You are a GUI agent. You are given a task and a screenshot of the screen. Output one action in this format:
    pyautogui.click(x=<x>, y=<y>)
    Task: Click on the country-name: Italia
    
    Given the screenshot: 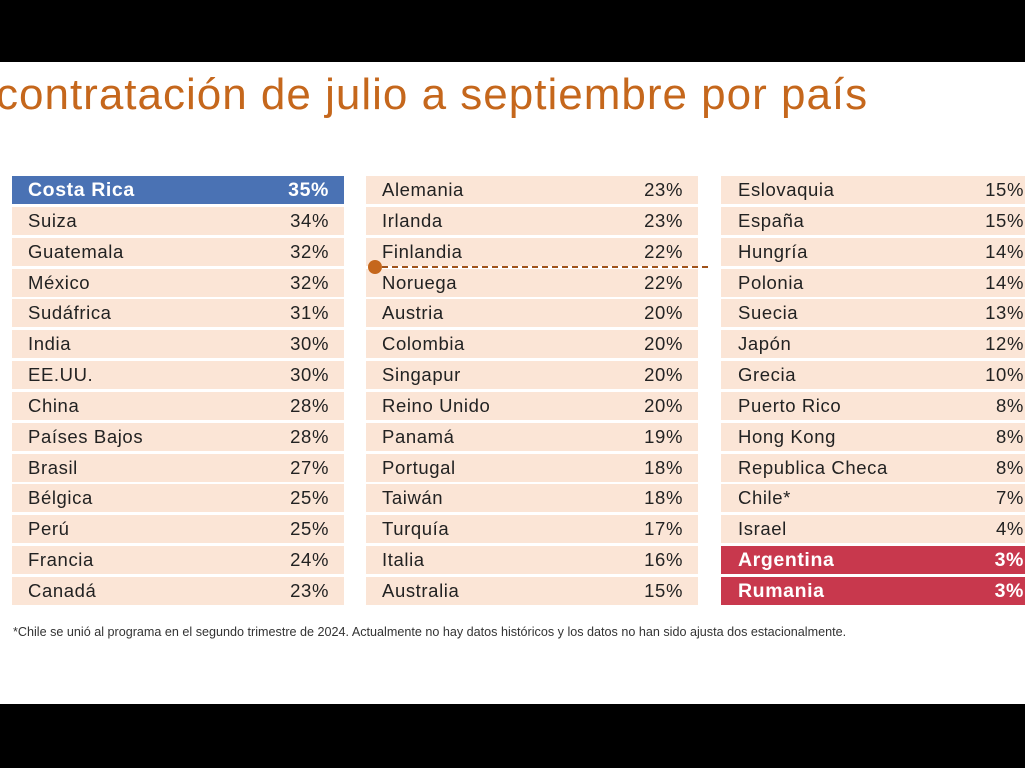 What is the action you would take?
    pyautogui.click(x=403, y=560)
    